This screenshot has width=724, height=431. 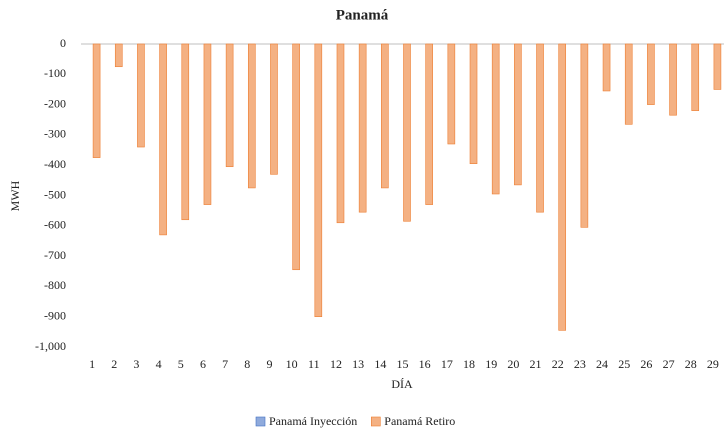 I want to click on y-tick-label: -300, so click(x=55, y=134).